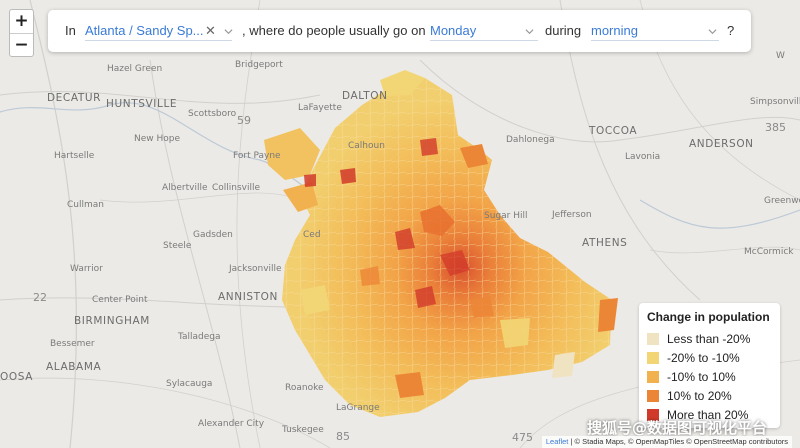 This screenshot has width=800, height=448. What do you see at coordinates (16, 377) in the screenshot?
I see `label-osa: OOSA` at bounding box center [16, 377].